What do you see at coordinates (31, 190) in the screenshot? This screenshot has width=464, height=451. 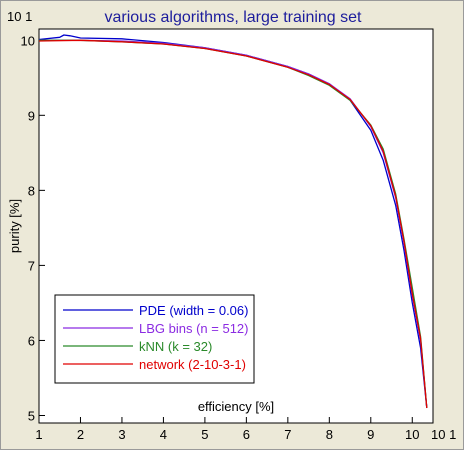 I see `y-tick-label: 8` at bounding box center [31, 190].